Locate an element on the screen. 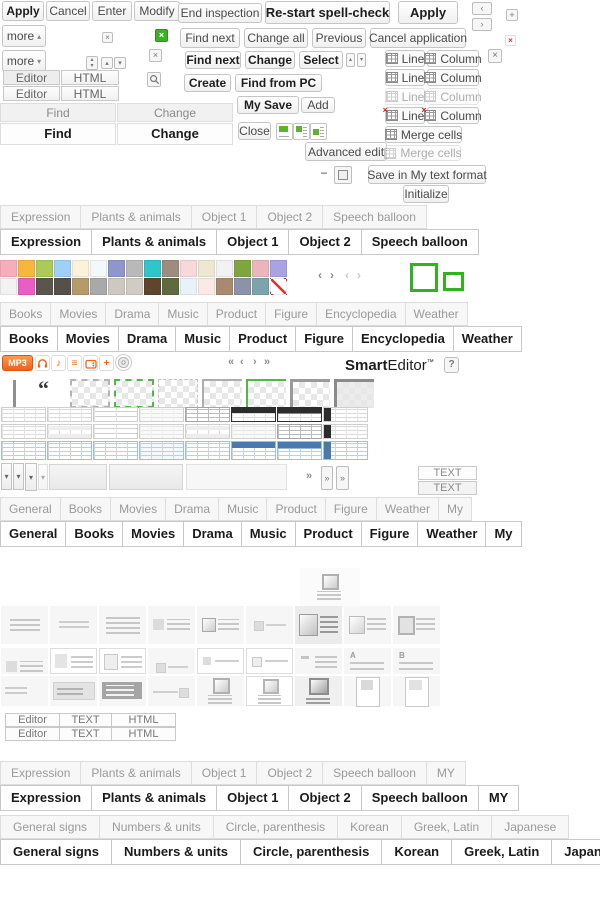 The image size is (600, 900). expand-icon: » is located at coordinates (309, 476).